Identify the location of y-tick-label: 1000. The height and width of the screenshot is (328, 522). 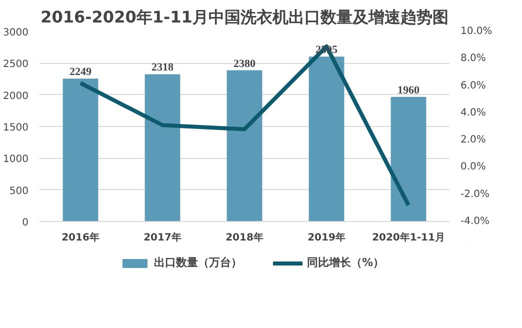
(16, 160).